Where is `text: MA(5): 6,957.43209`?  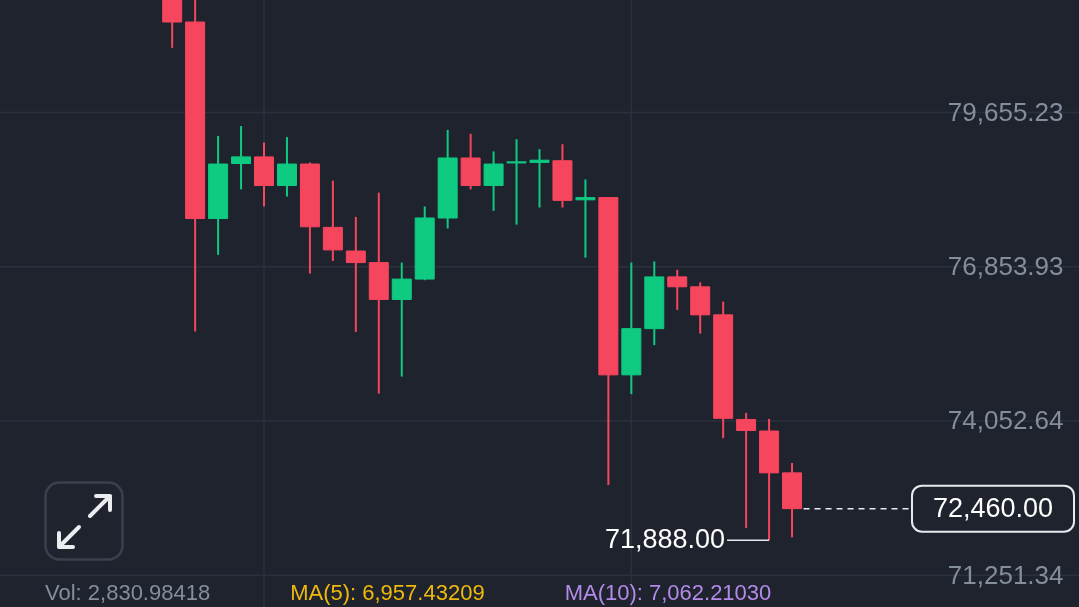
text: MA(5): 6,957.43209 is located at coordinates (387, 593).